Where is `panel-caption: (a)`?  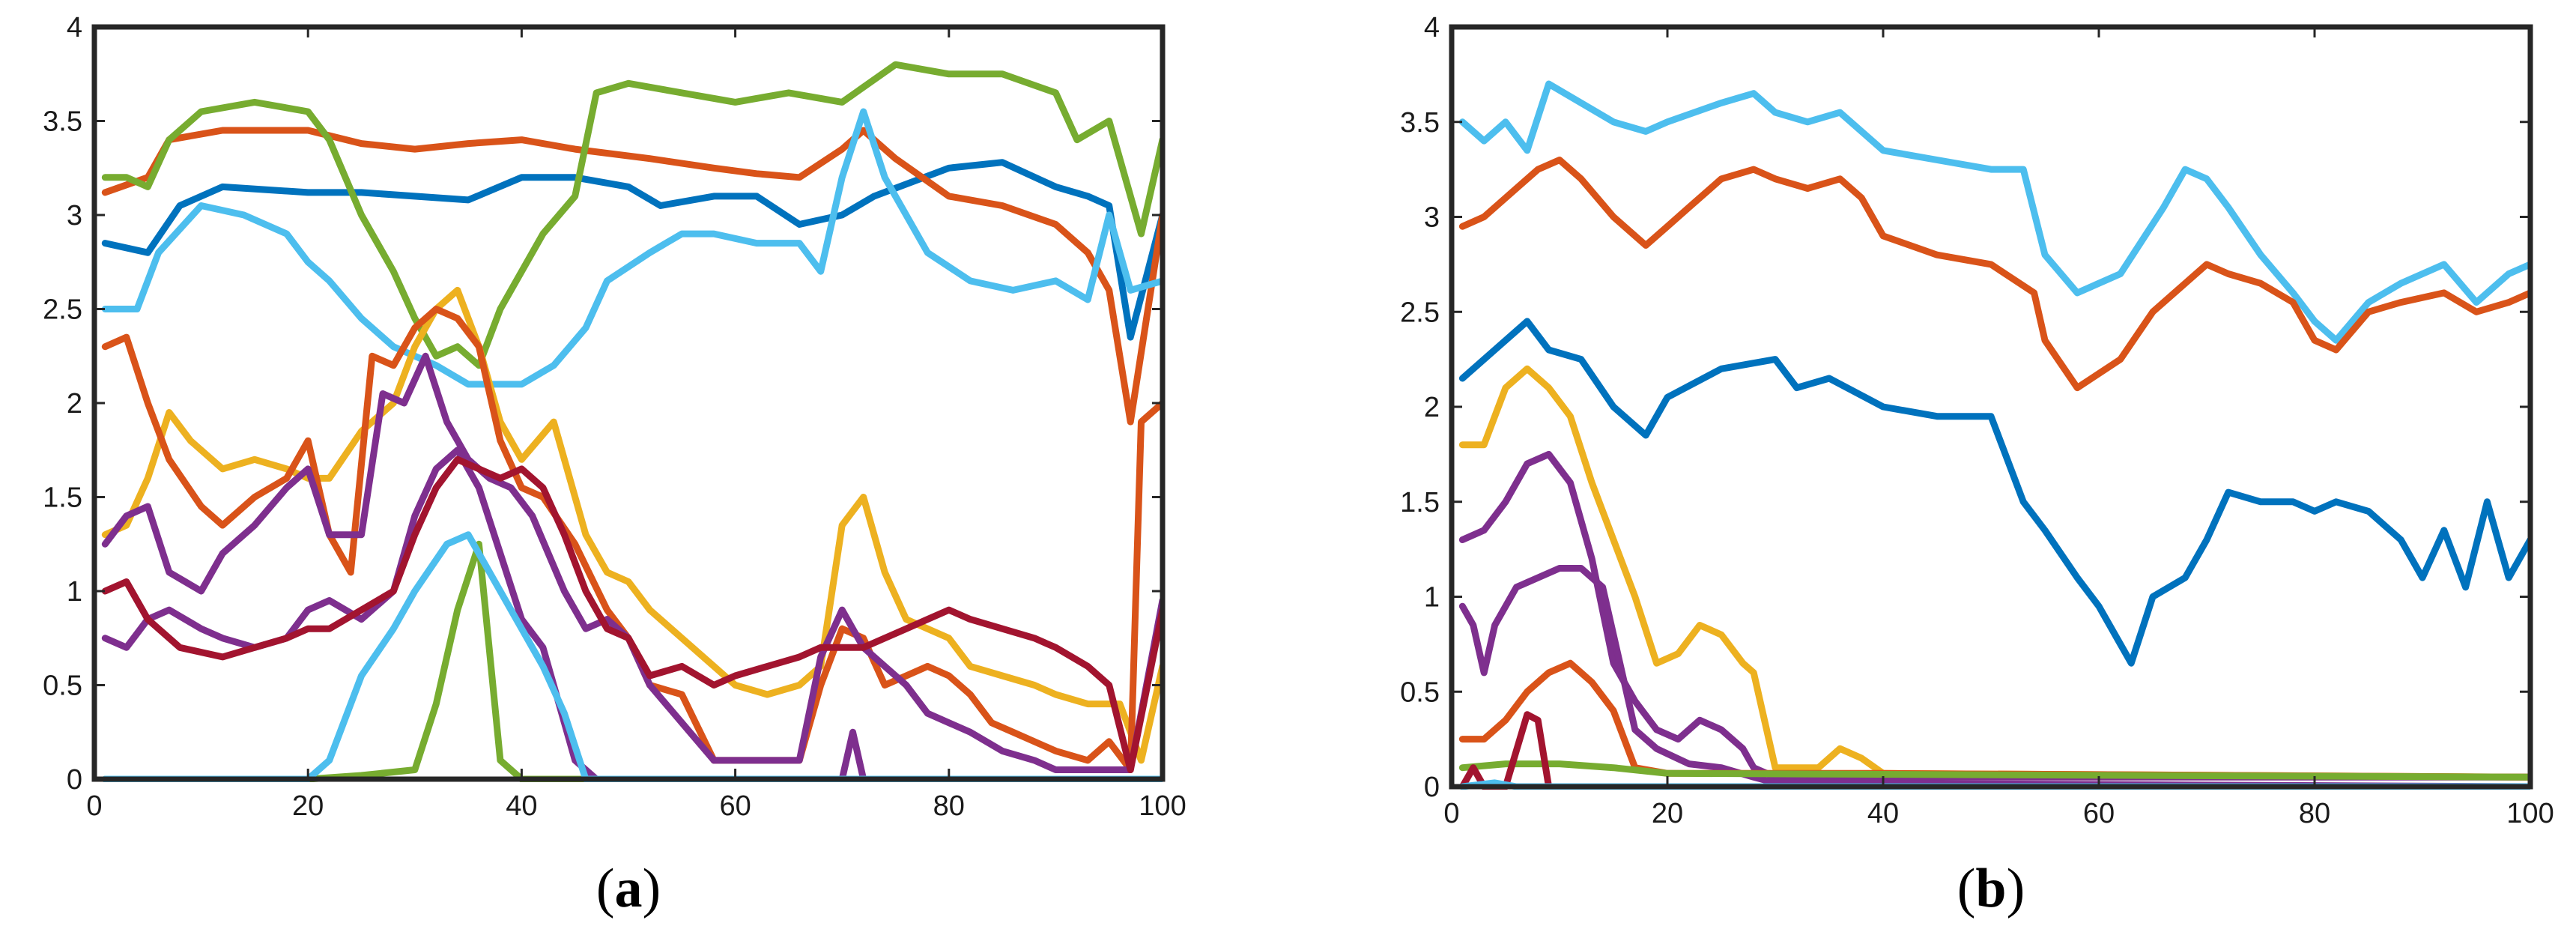
panel-caption: (a) is located at coordinates (628, 889).